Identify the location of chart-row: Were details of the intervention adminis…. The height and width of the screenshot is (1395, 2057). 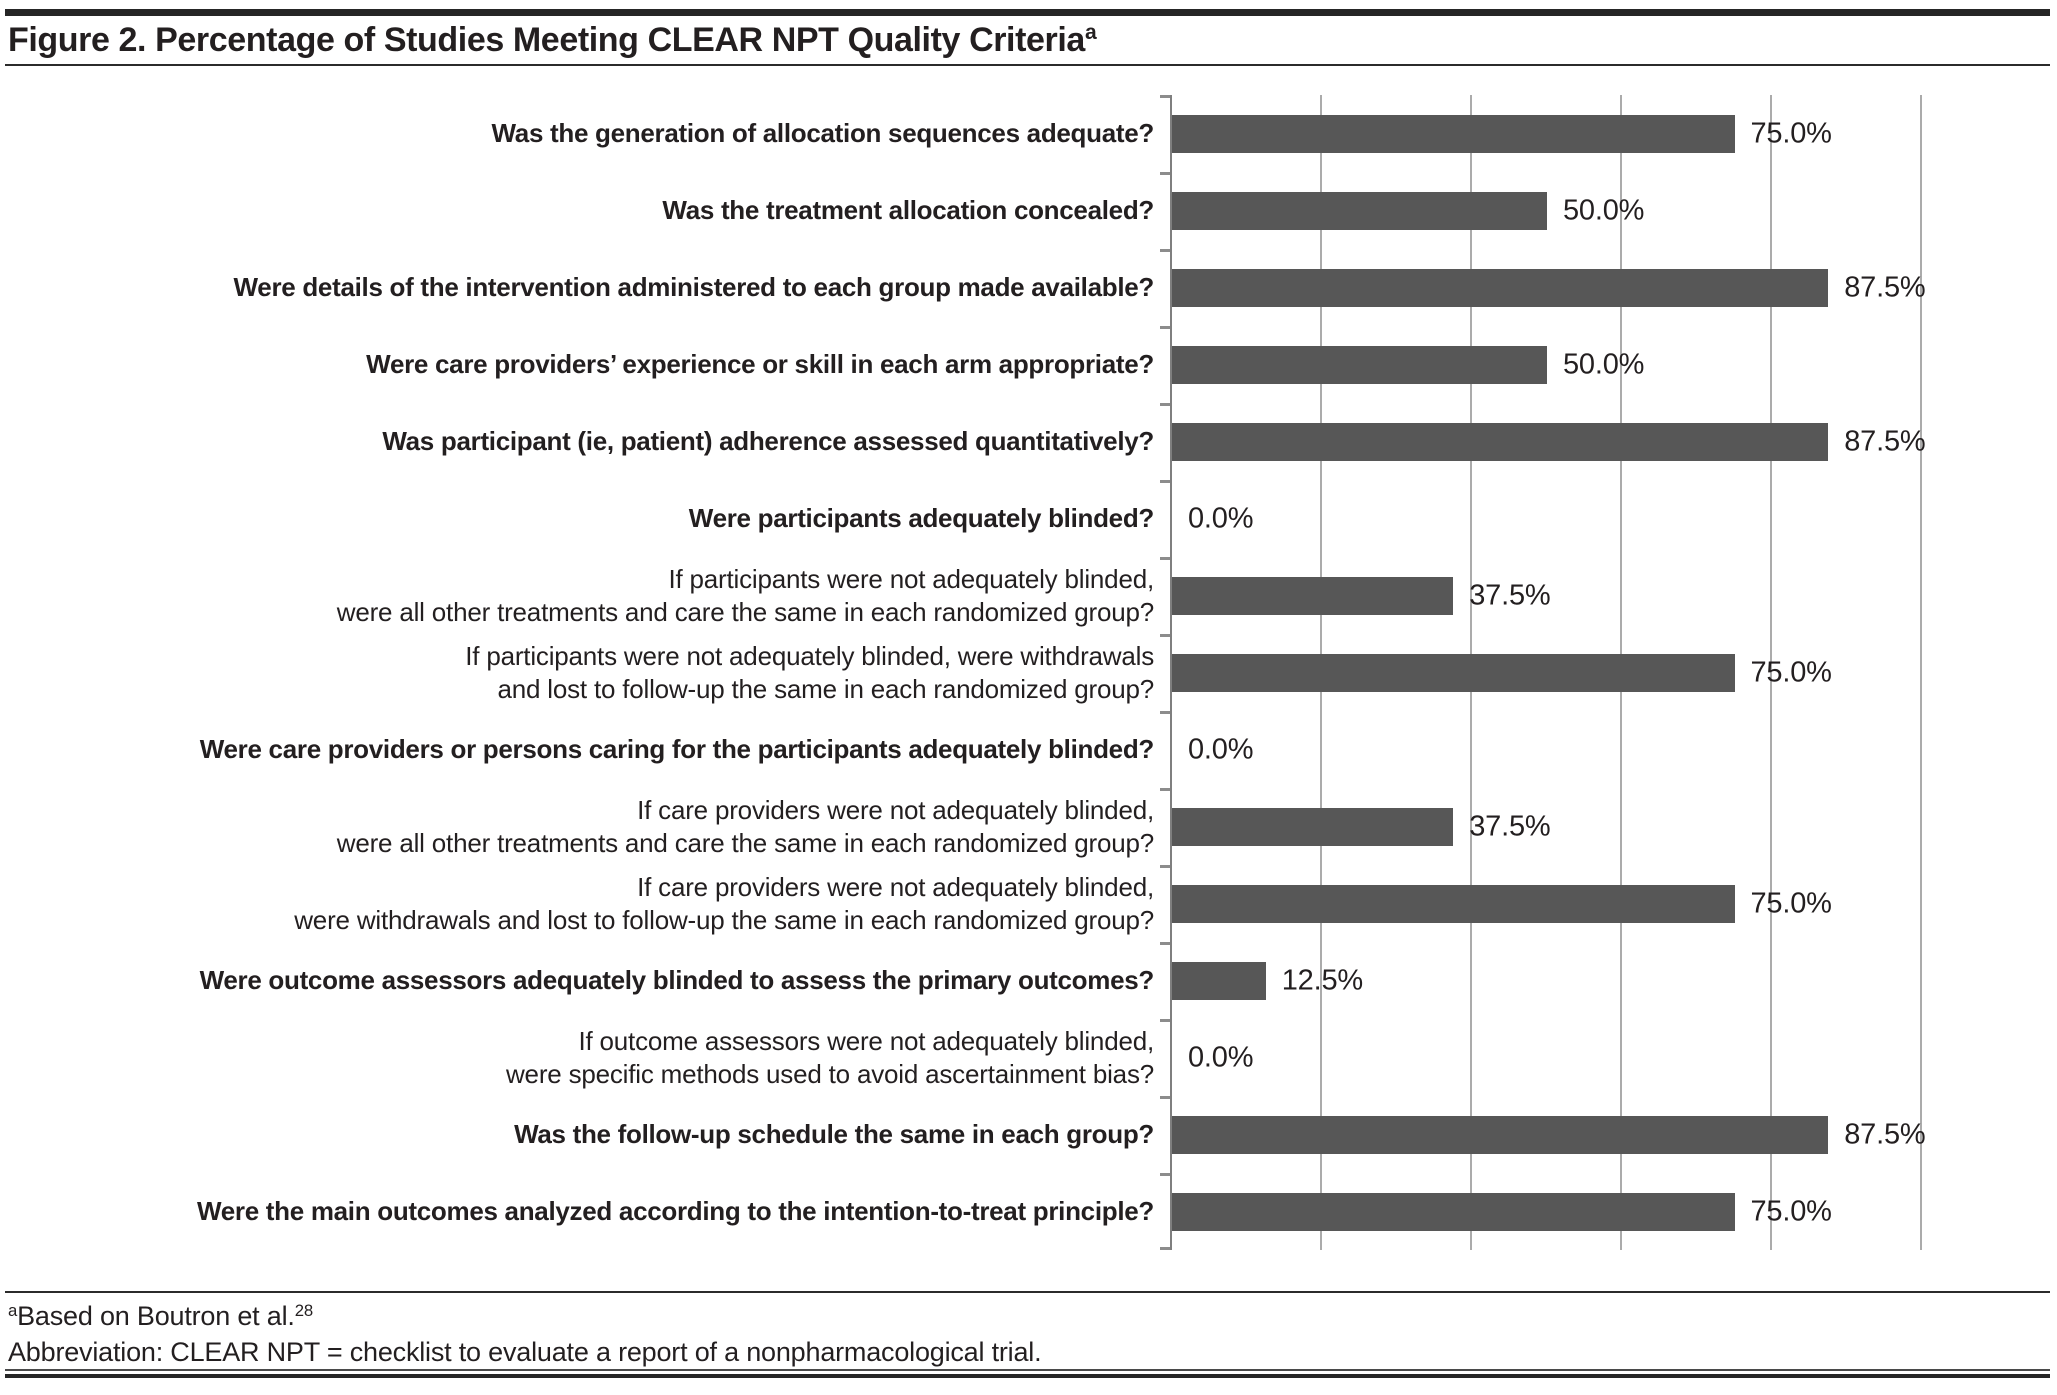
(1028, 287).